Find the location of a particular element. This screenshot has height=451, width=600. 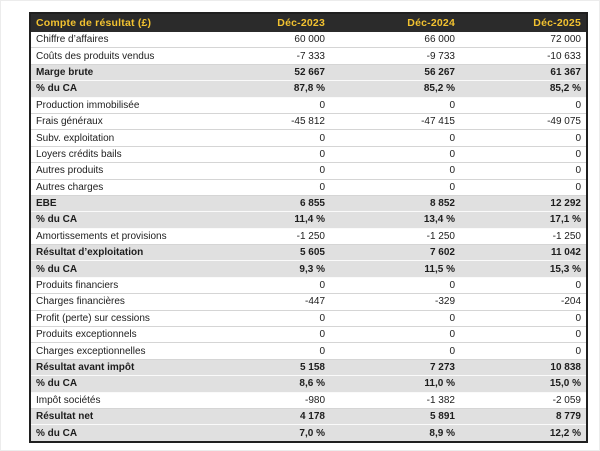

table-row: Frais généraux -45 812 -47 415 -49 075 is located at coordinates (308, 122).